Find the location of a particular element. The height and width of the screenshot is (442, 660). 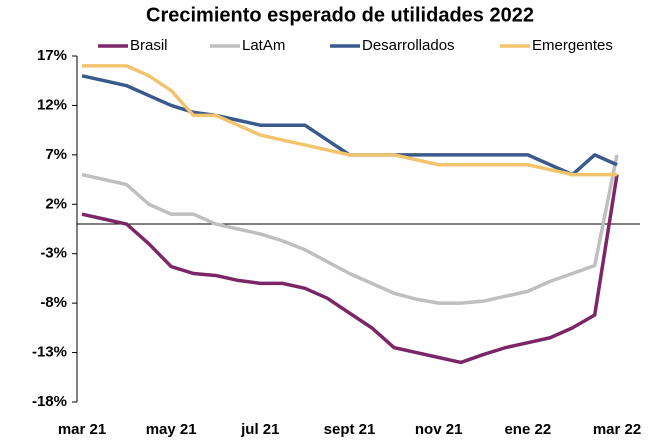

legend-label: Emergentes is located at coordinates (572, 45).